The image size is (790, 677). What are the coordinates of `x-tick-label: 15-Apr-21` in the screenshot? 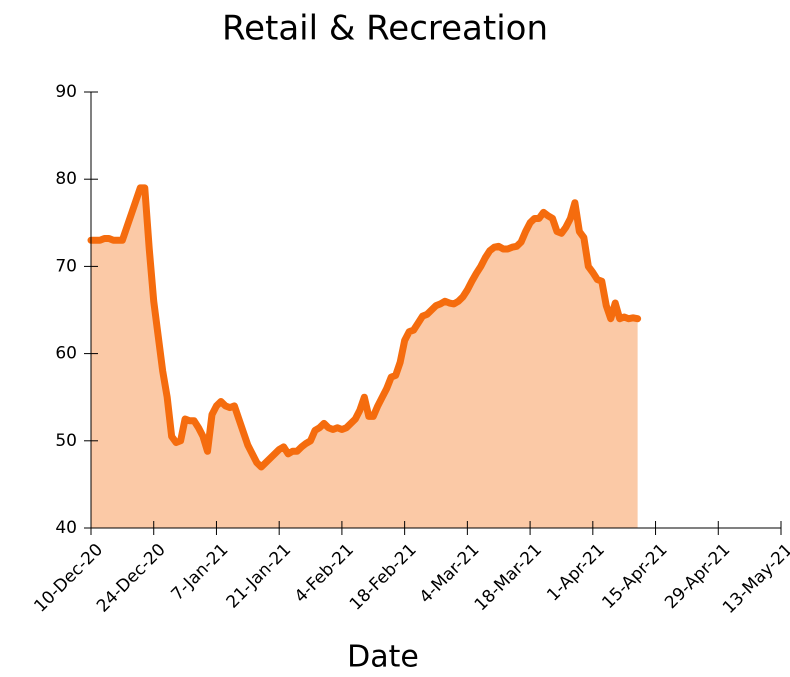 It's located at (634, 576).